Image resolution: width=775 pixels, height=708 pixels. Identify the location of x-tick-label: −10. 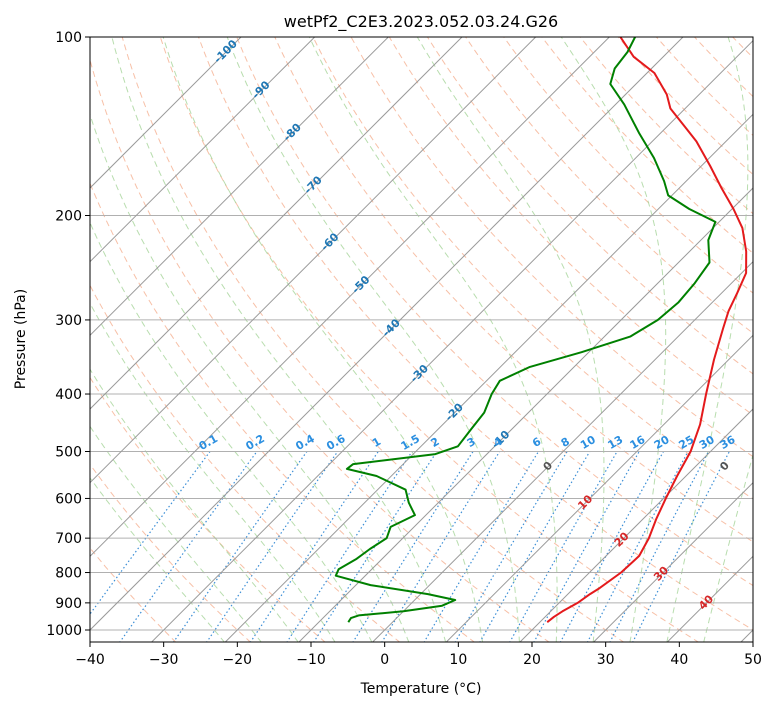
(311, 660).